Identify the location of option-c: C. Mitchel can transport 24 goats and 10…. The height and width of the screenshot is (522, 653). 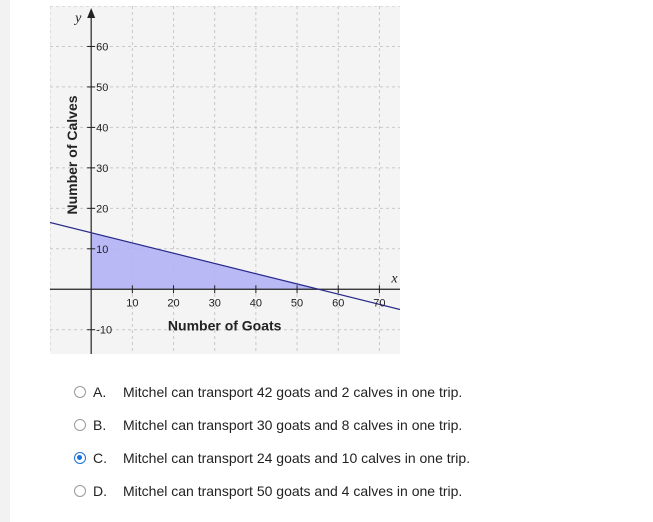
(344, 458).